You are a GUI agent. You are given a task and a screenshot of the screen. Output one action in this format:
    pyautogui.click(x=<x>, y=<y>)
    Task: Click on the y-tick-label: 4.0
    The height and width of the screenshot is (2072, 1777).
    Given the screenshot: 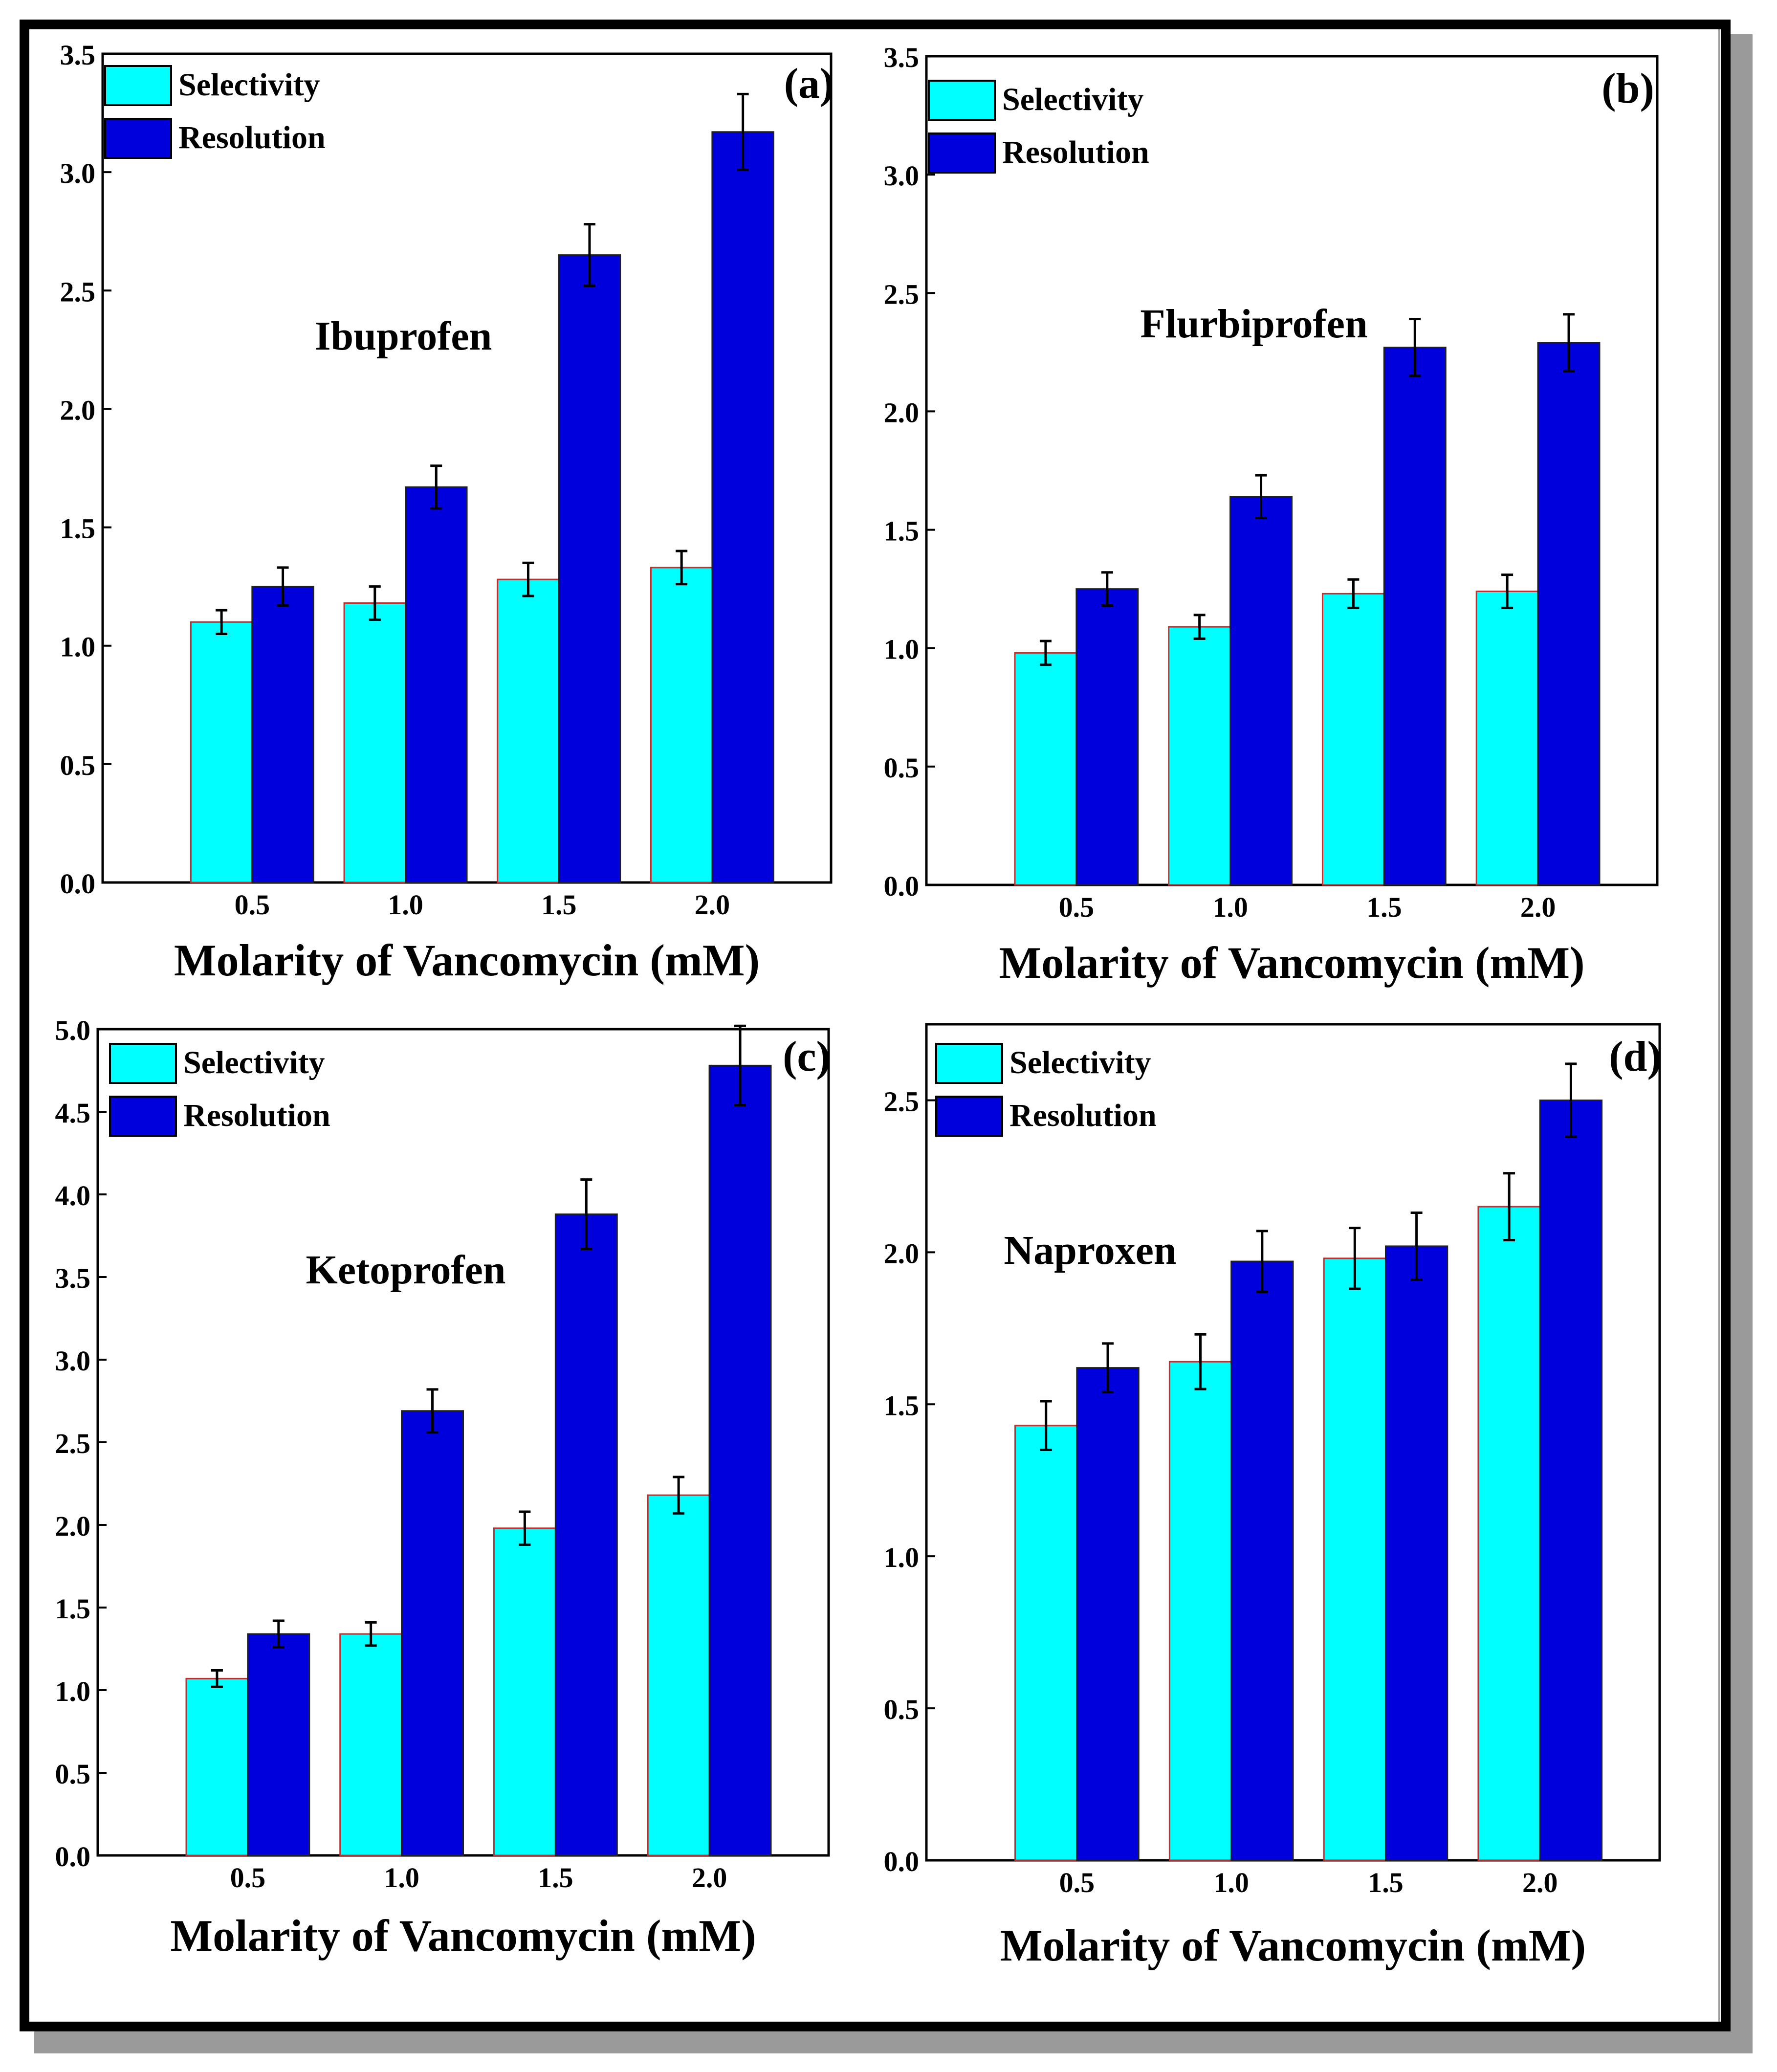 What is the action you would take?
    pyautogui.click(x=73, y=1196)
    